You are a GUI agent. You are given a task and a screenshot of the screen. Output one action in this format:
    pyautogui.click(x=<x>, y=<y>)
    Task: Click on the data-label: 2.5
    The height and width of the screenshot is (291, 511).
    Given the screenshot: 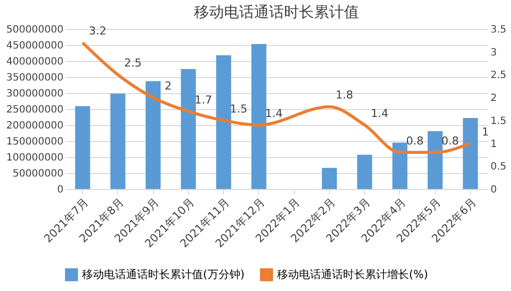 What is the action you would take?
    pyautogui.click(x=133, y=63)
    